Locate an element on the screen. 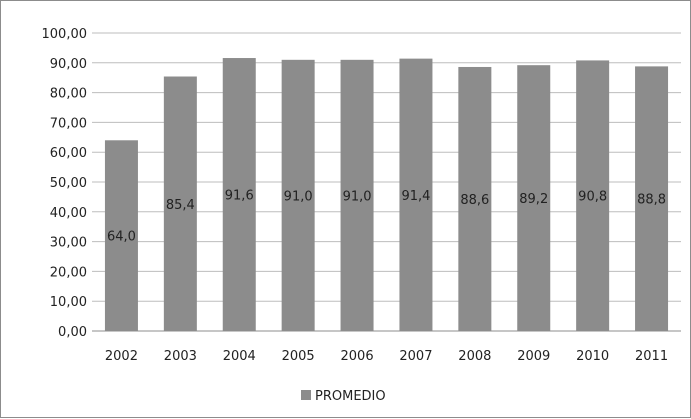 The image size is (691, 419). bar-2004 is located at coordinates (239, 194).